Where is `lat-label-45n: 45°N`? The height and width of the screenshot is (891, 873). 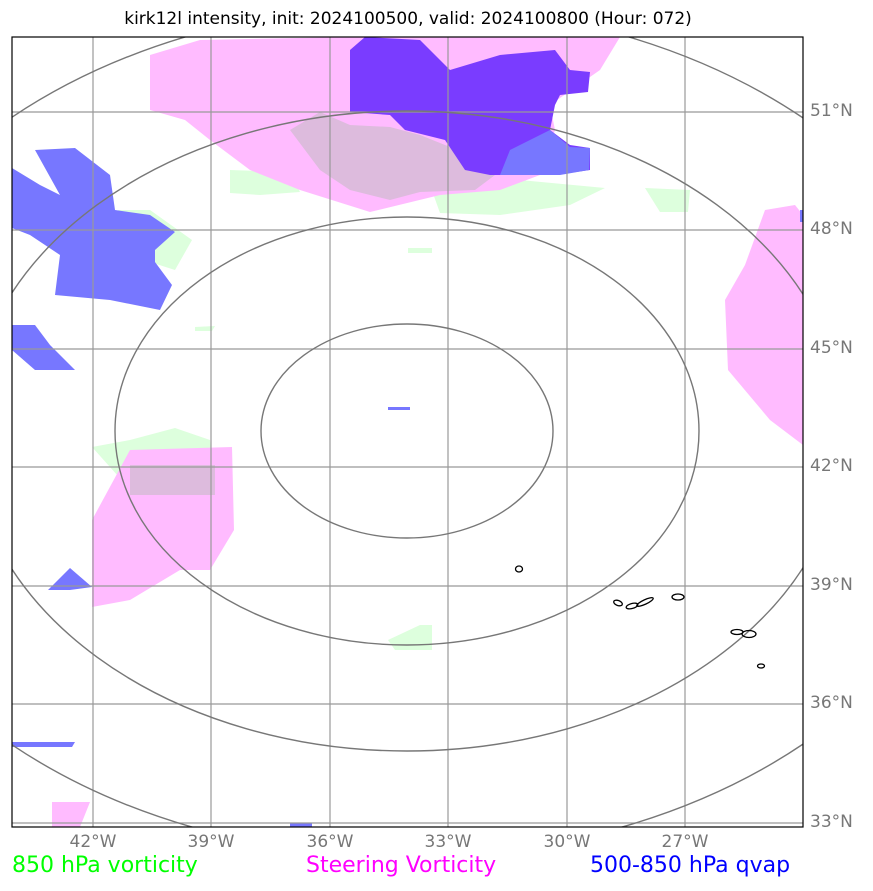 lat-label-45n: 45°N is located at coordinates (831, 348).